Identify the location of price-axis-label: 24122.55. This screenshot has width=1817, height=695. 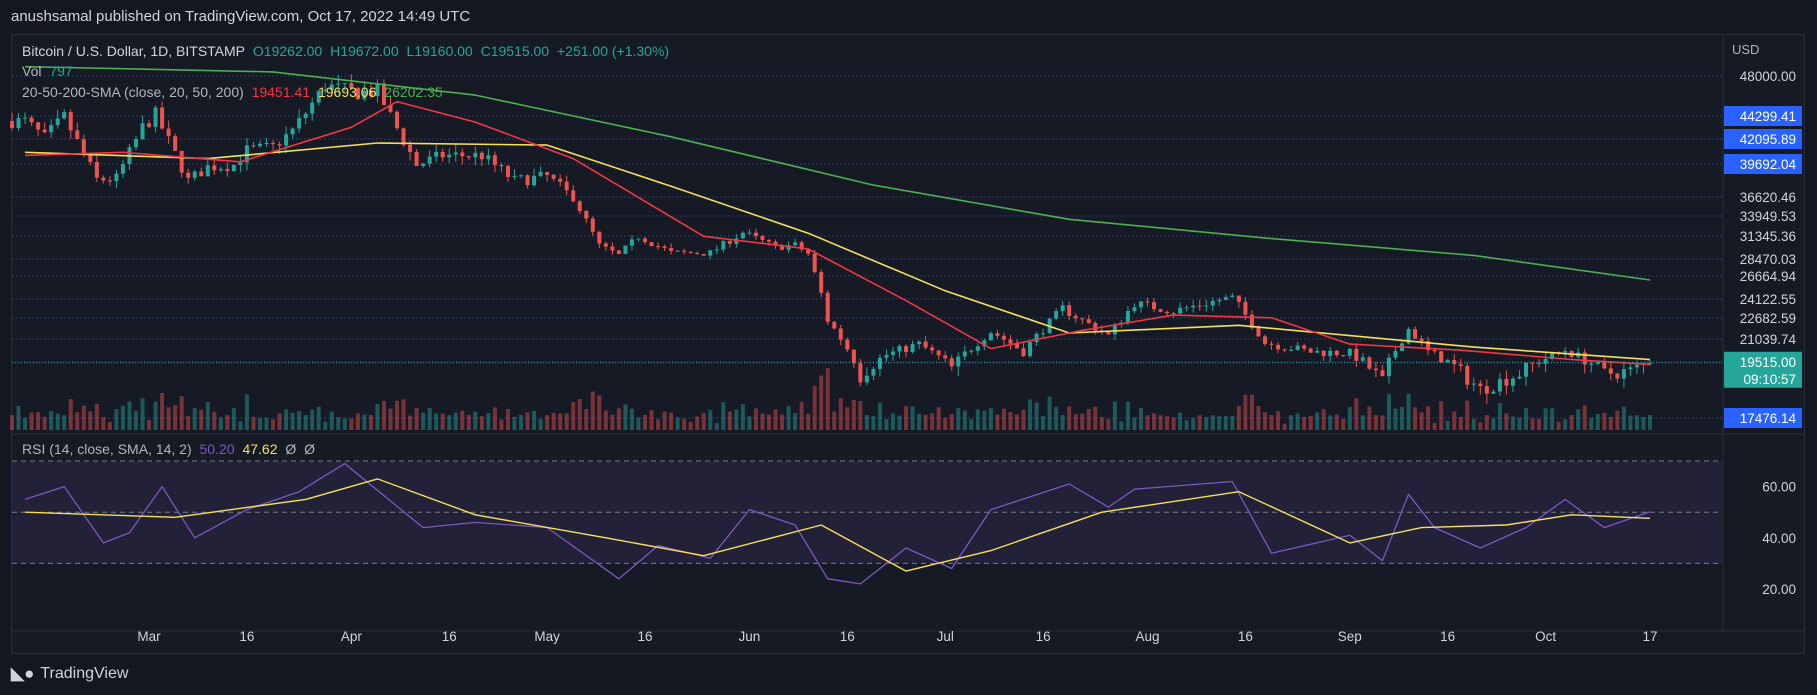
(1768, 299).